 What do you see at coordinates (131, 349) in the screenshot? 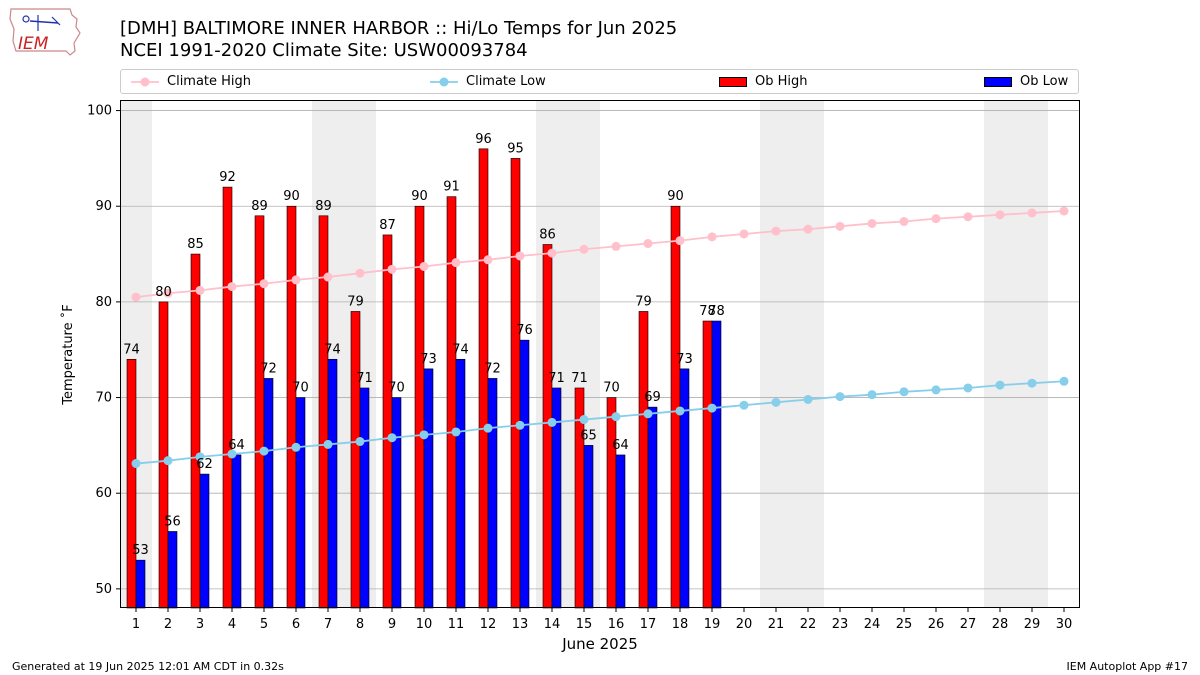
I see `ob-high-value-label: 74` at bounding box center [131, 349].